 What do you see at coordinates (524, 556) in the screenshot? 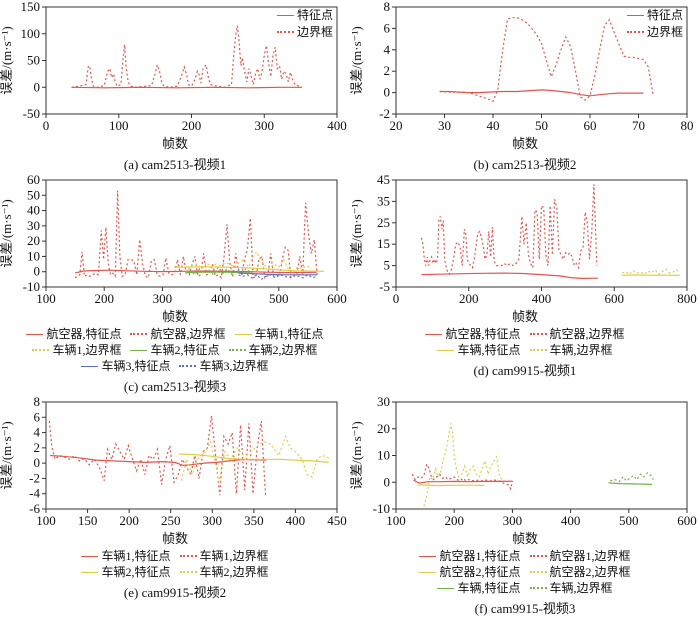
I see `legend-row: 航空器1,特征点航空器1,边界框` at bounding box center [524, 556].